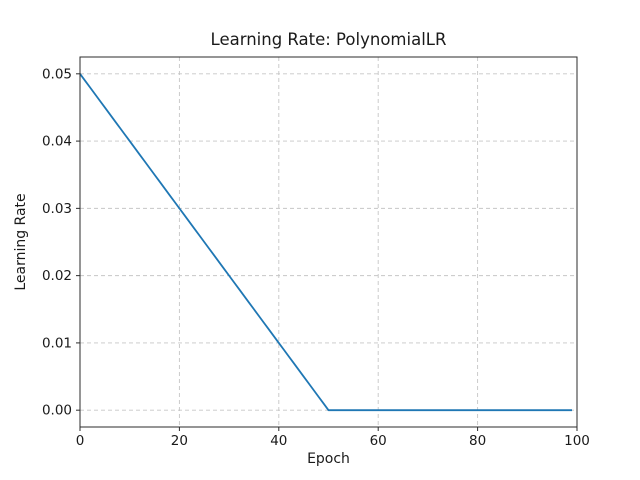 The width and height of the screenshot is (640, 480). Describe the element at coordinates (328, 459) in the screenshot. I see `x-axis-label: Epoch` at that location.